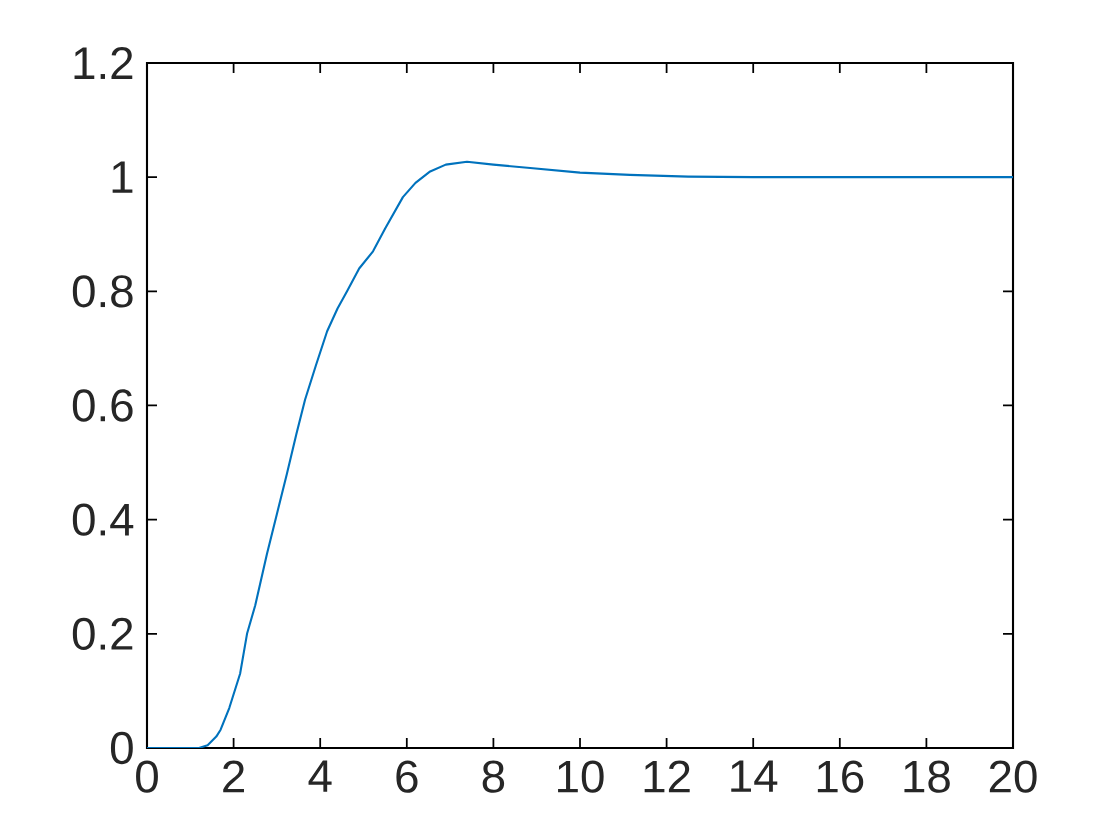  I want to click on y-tick-label: 0.2, so click(102, 633).